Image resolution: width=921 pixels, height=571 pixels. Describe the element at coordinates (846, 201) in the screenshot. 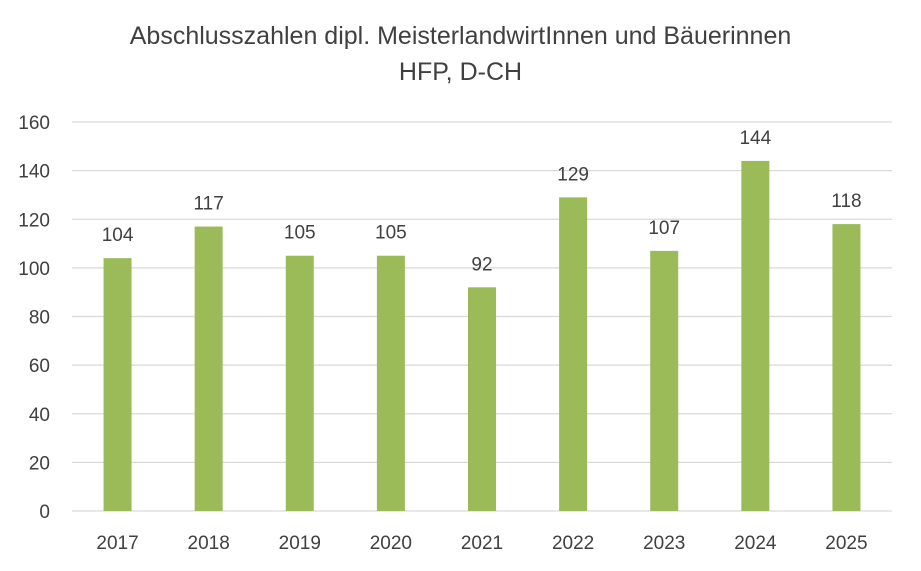

I see `data-label-2025: 118` at that location.